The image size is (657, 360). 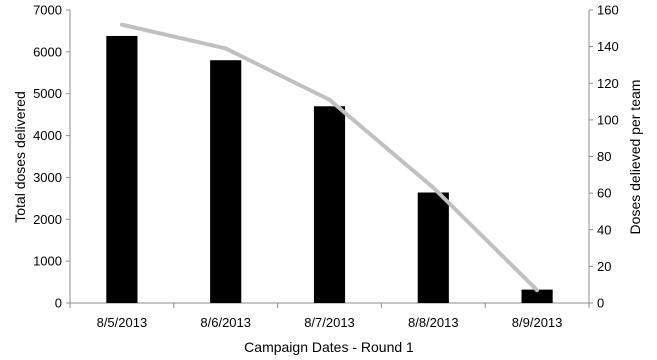 What do you see at coordinates (225, 322) in the screenshot?
I see `x-tick-label: 8/6/2013` at bounding box center [225, 322].